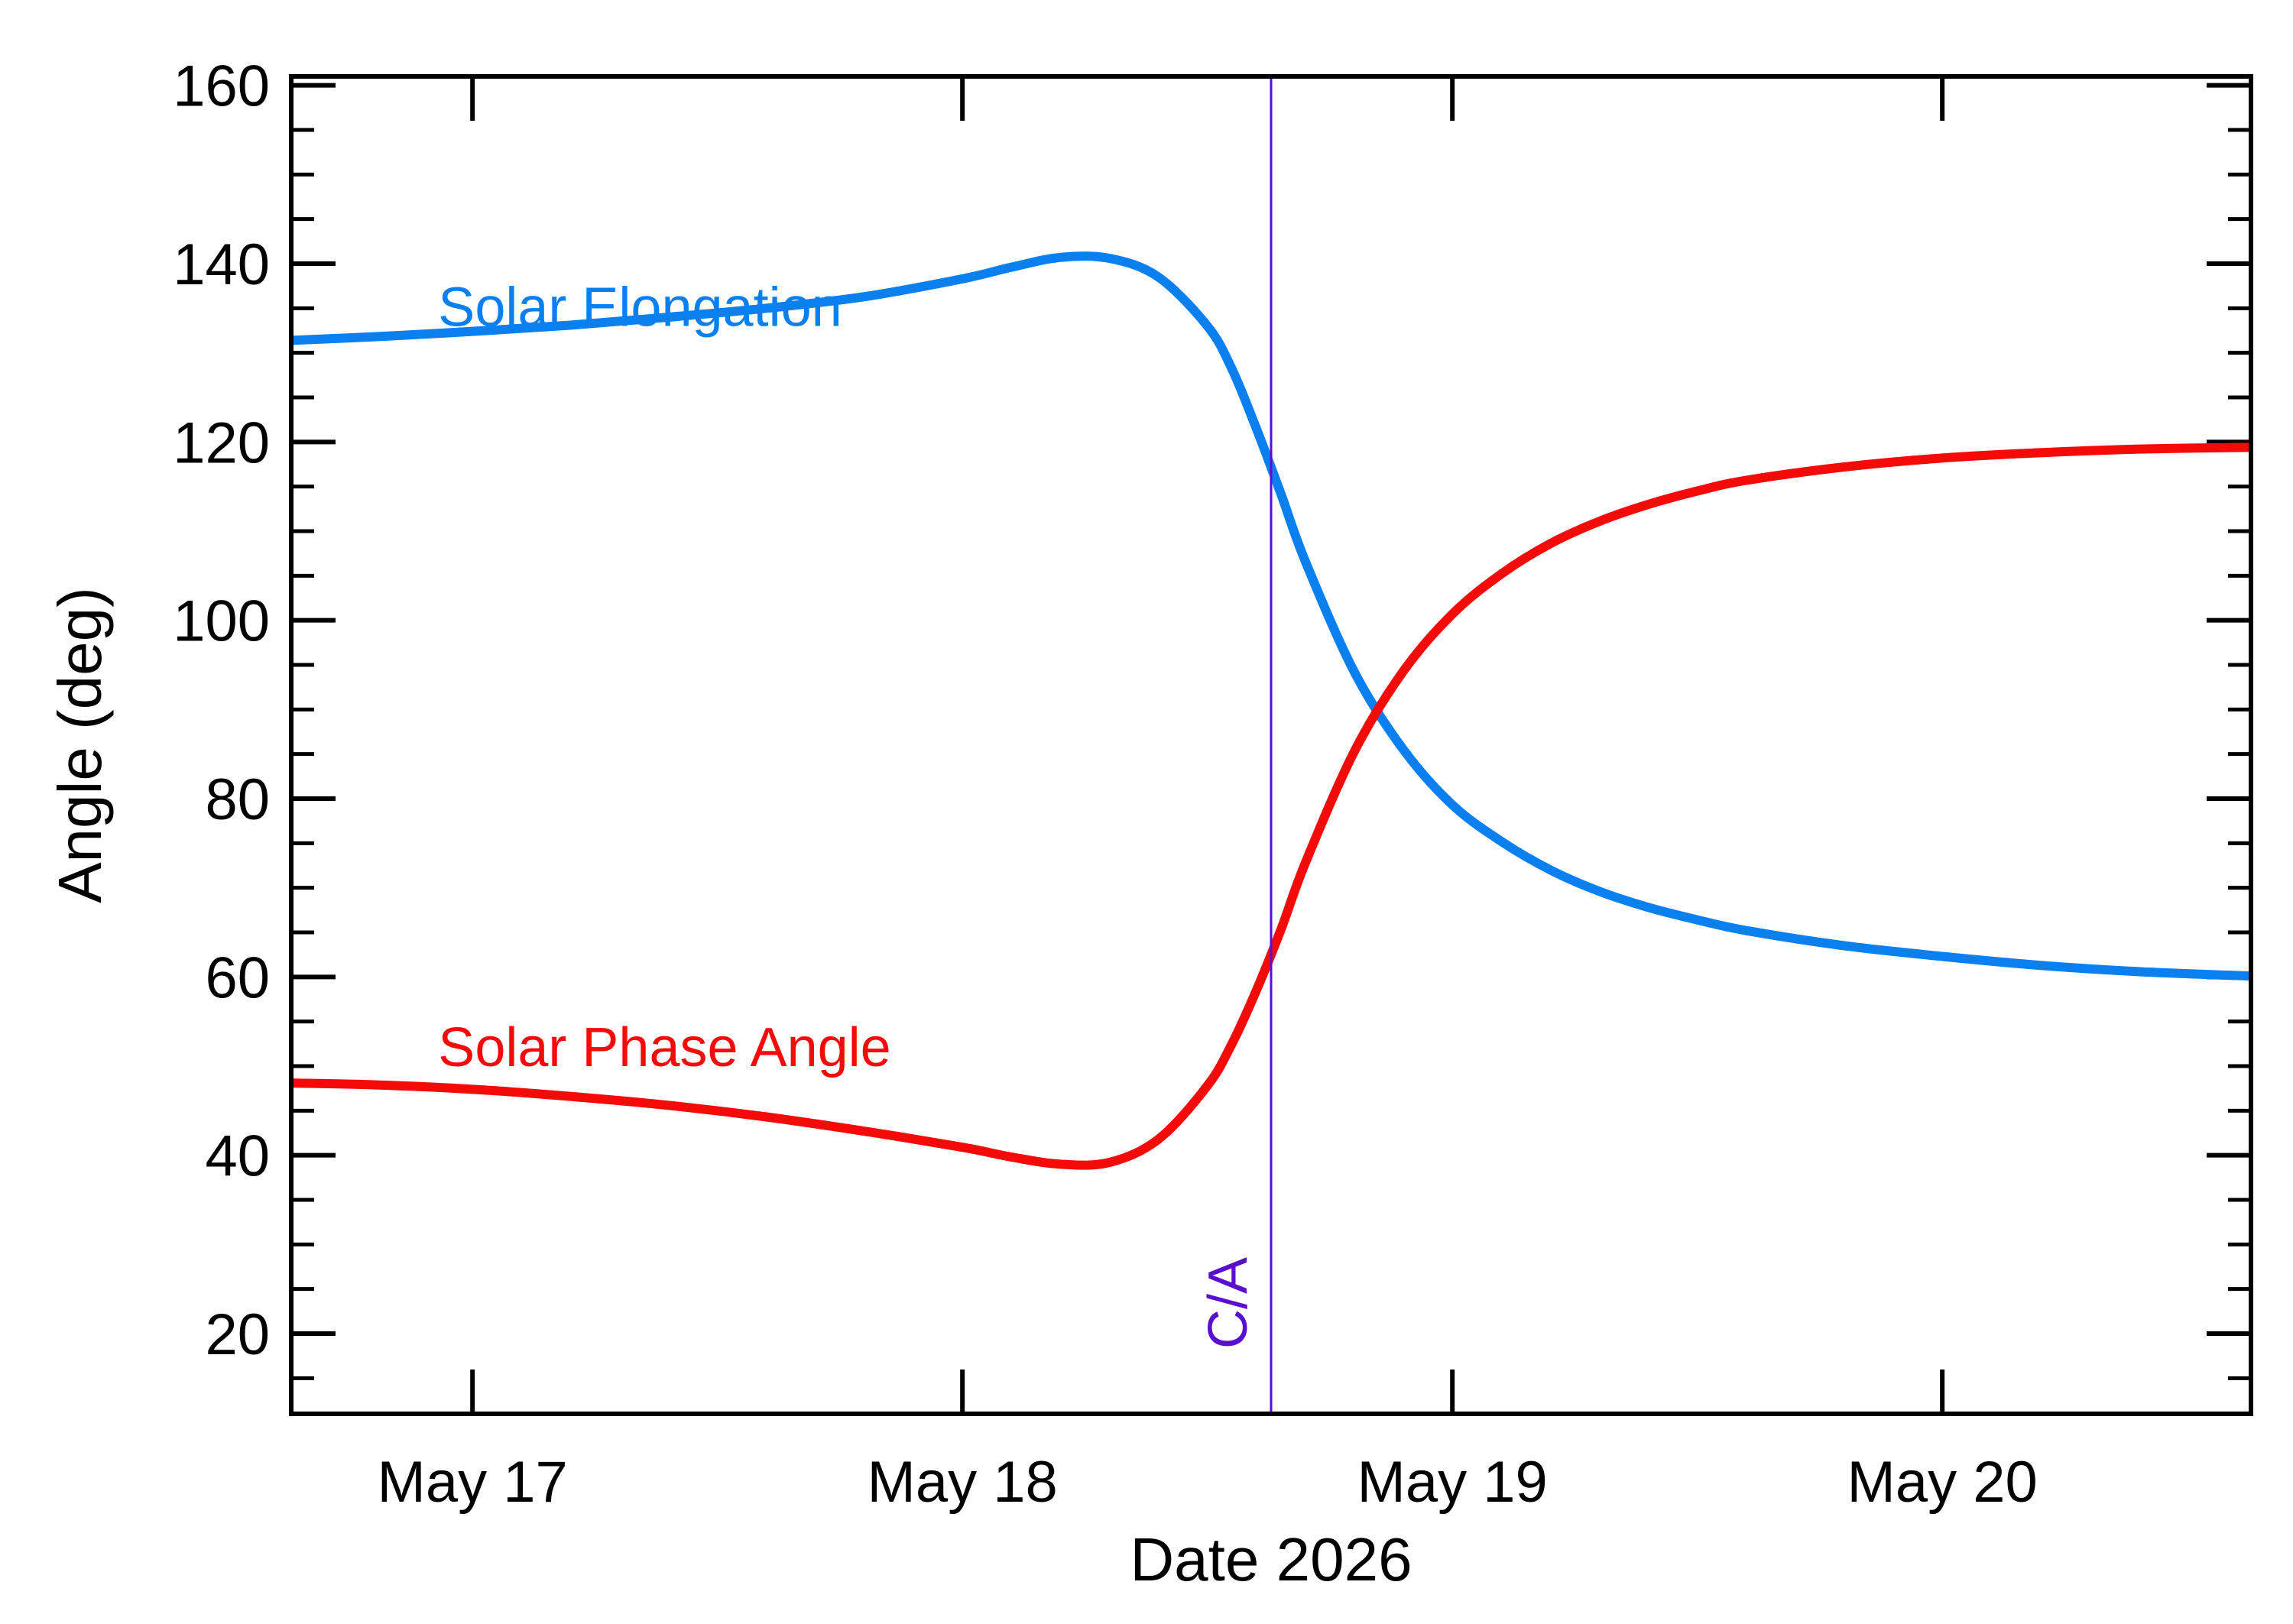 This screenshot has width=2293, height=1624. I want to click on annotations: C/A, so click(1235, 745).